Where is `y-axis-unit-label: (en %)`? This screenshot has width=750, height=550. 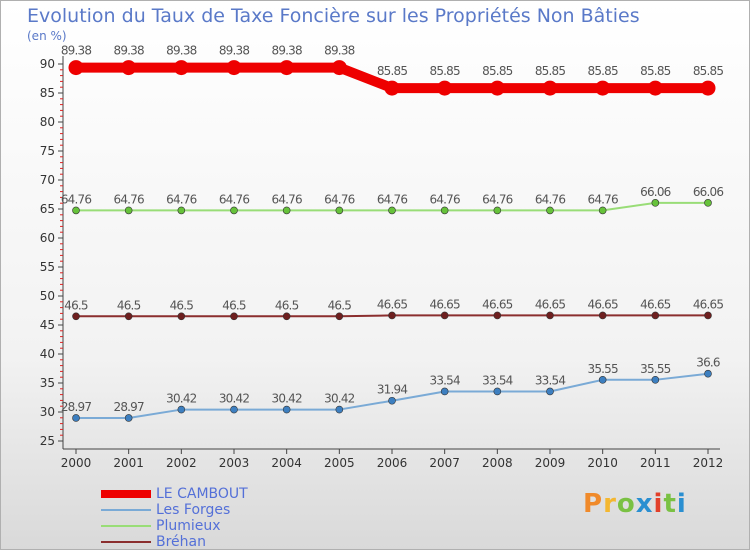
y-axis-unit-label: (en %) is located at coordinates (47, 36).